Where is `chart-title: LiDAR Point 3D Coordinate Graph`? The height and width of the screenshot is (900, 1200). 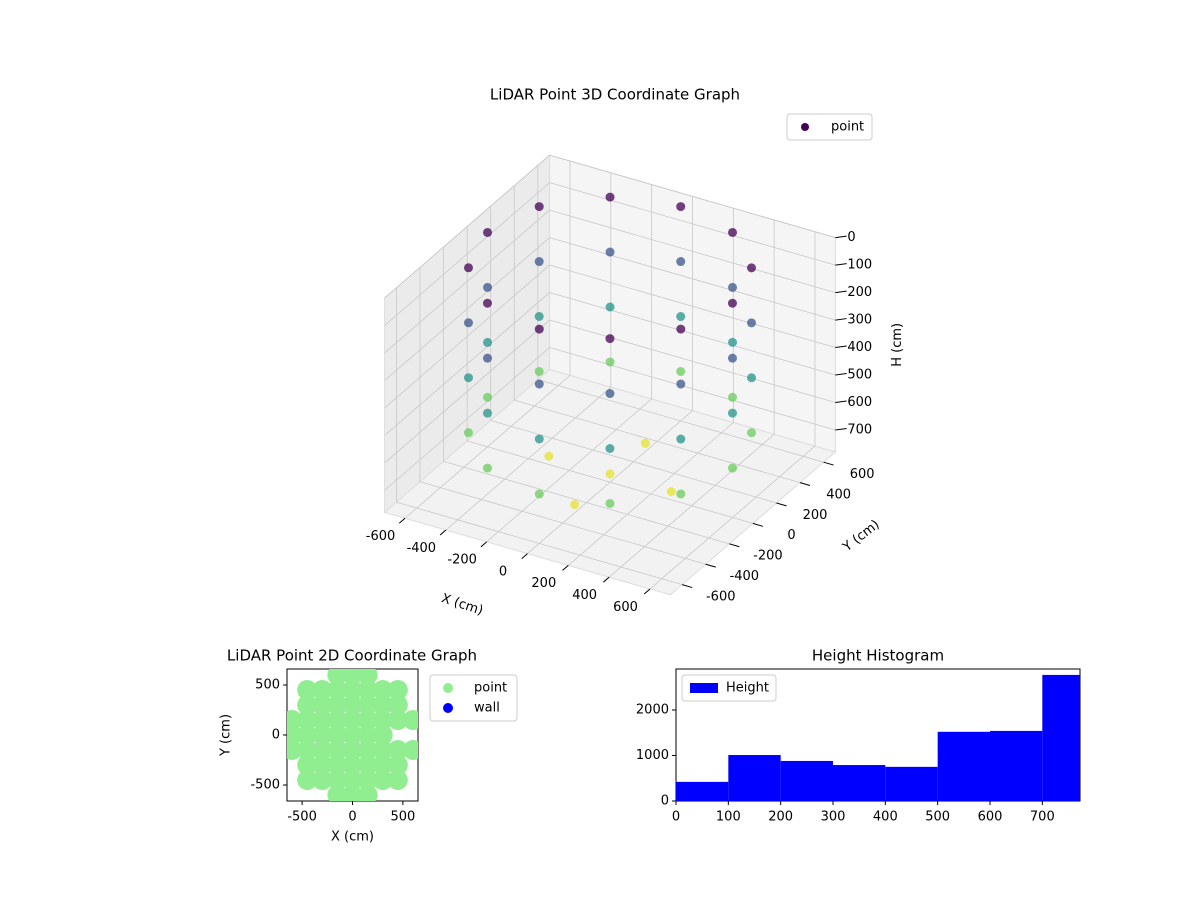
chart-title: LiDAR Point 3D Coordinate Graph is located at coordinates (615, 95).